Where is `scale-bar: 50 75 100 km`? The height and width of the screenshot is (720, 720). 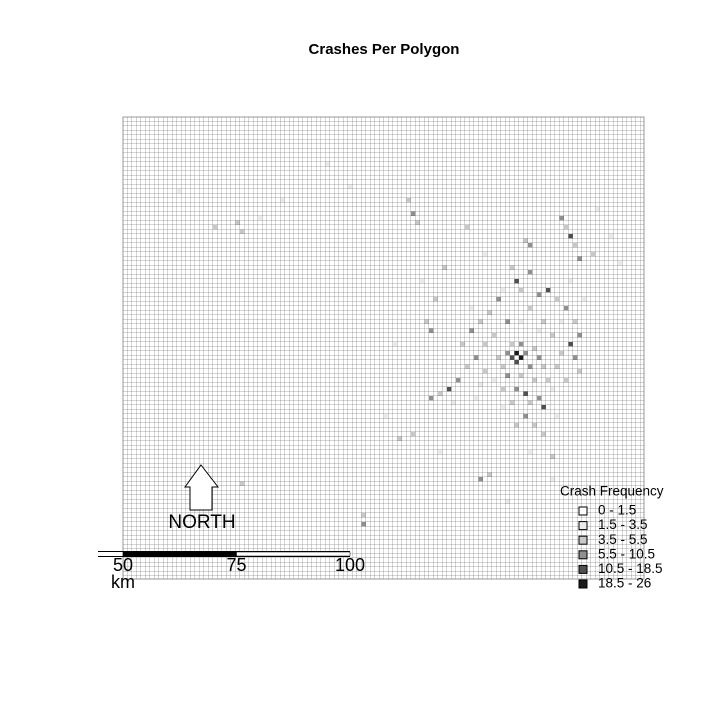
scale-bar: 50 75 100 km is located at coordinates (231, 571).